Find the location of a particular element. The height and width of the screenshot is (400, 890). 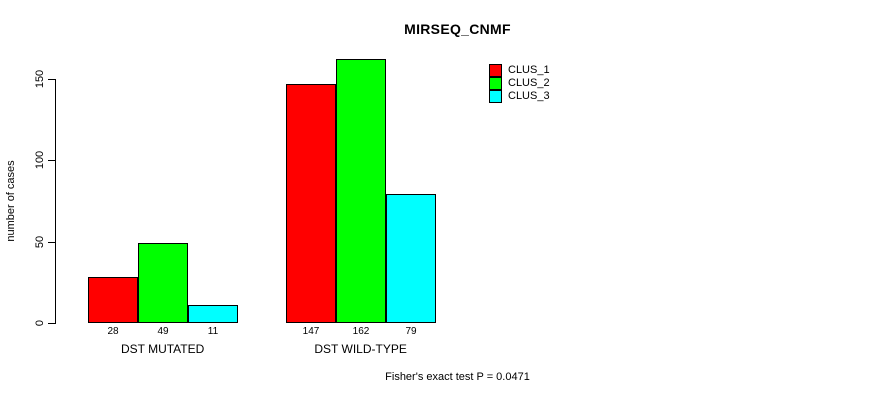

bar-clus_1-group2 is located at coordinates (311, 203).